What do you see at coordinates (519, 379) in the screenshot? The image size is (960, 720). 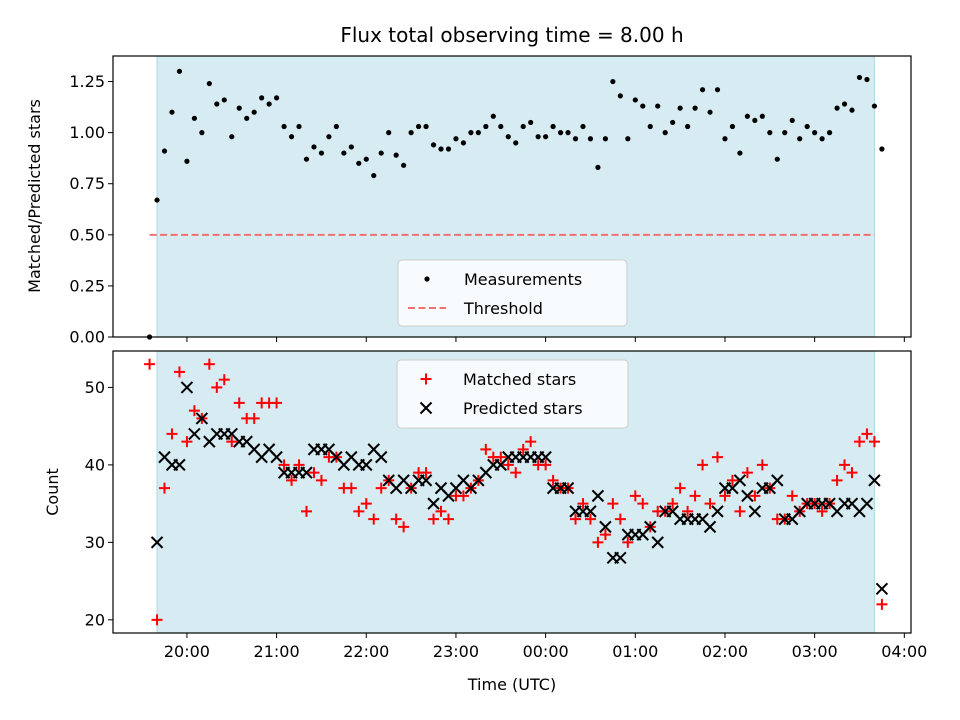 I see `legend-label: Matched stars` at bounding box center [519, 379].